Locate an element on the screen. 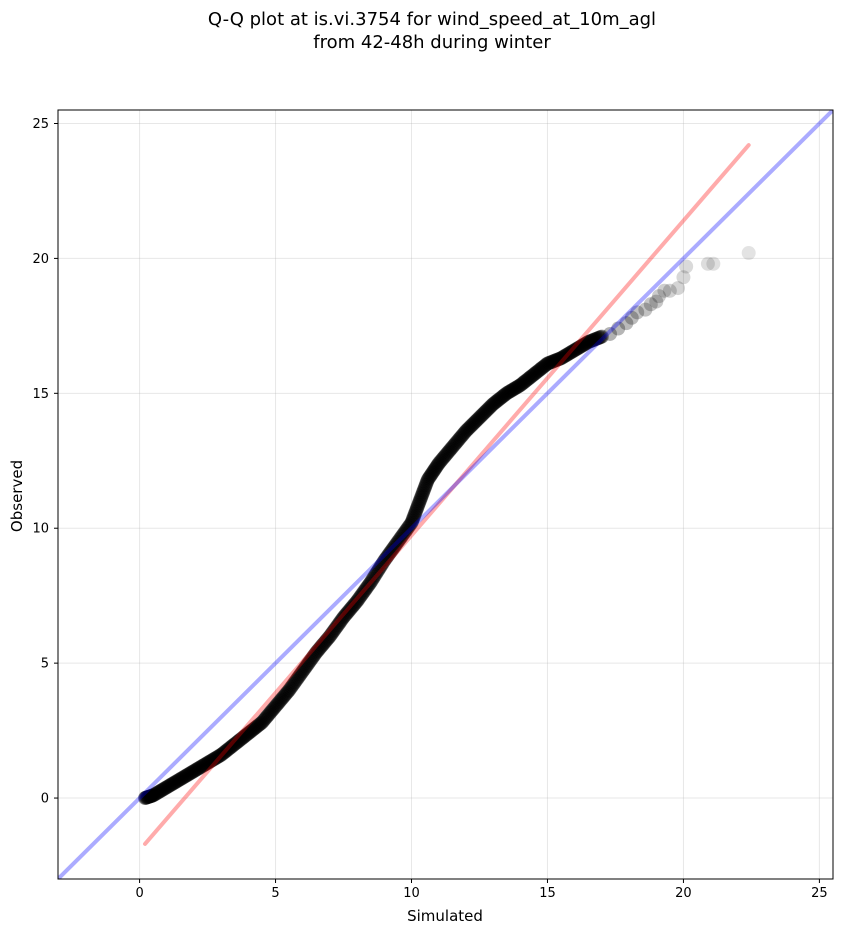 Image resolution: width=843 pixels, height=934 pixels. x-tick-label: 10 is located at coordinates (411, 893).